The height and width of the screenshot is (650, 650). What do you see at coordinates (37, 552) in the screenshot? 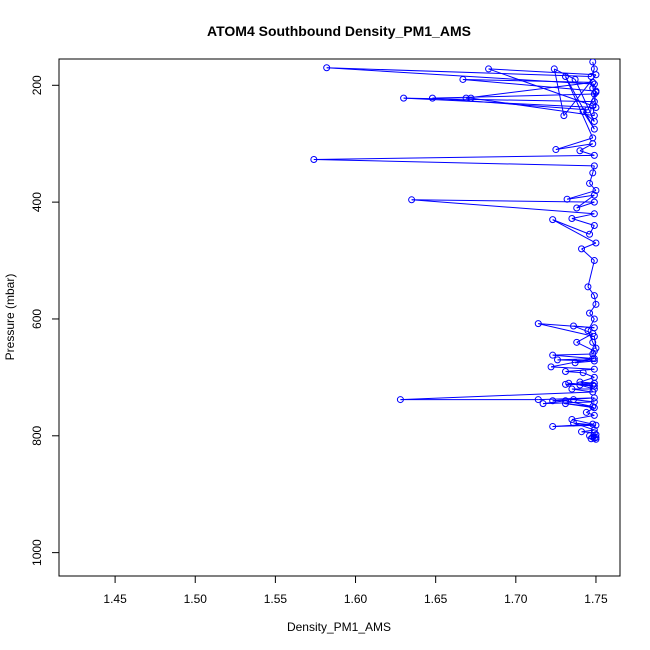
I see `y-tick-label: 1000` at bounding box center [37, 552].